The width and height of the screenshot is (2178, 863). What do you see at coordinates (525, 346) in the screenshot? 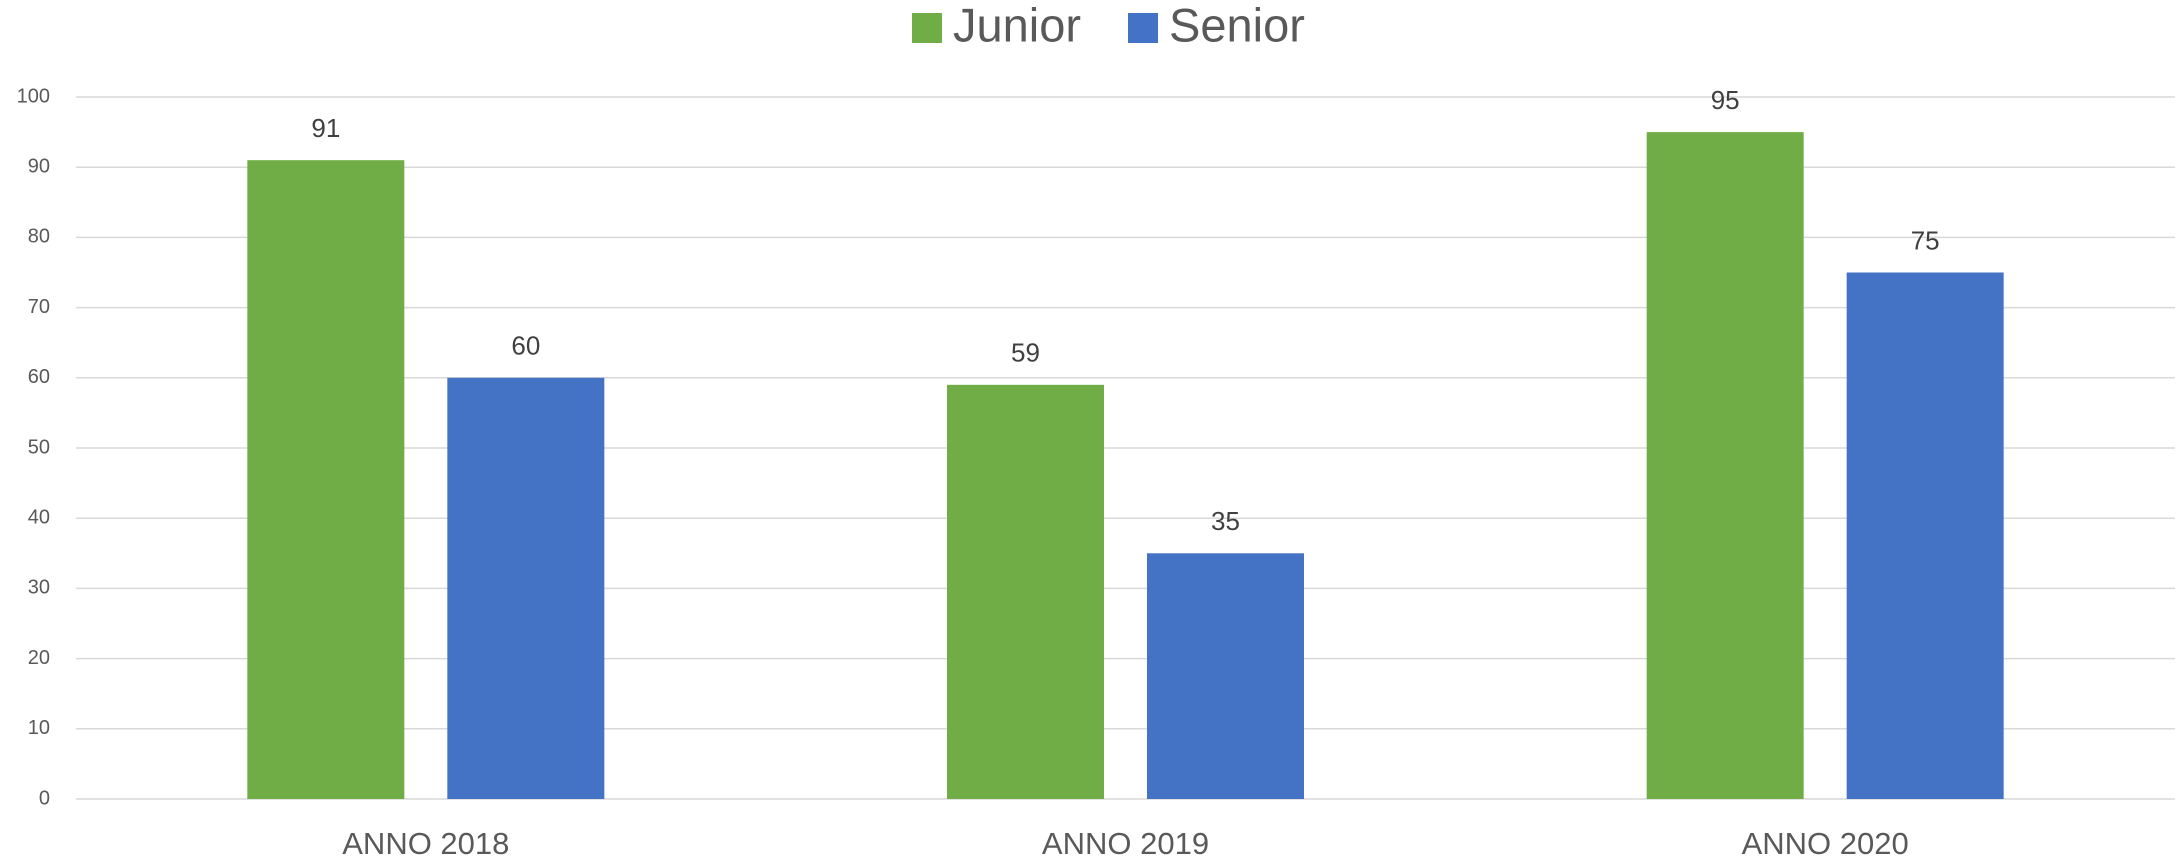
I see `data-label: 60` at bounding box center [525, 346].